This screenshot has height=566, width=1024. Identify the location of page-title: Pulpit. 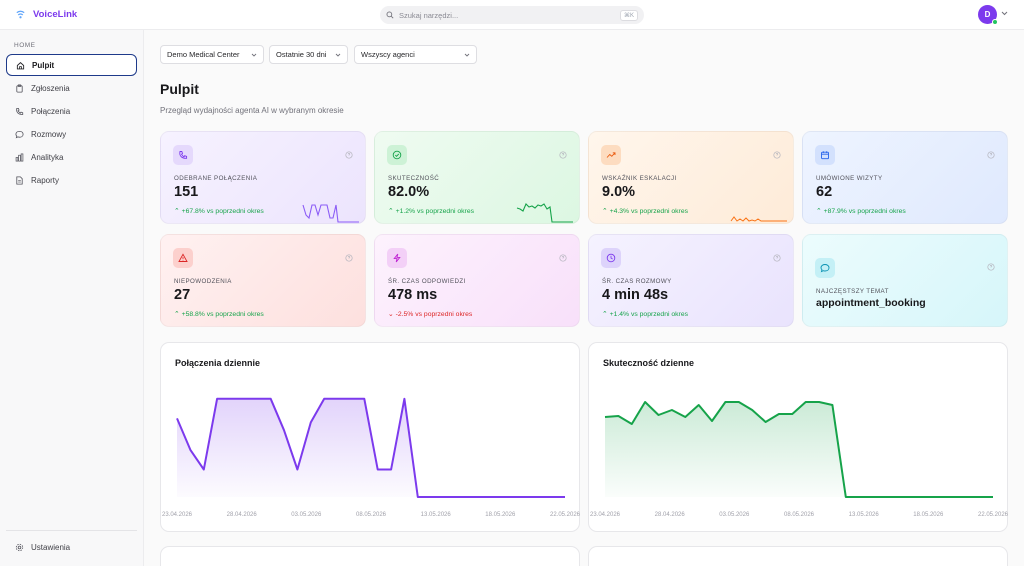
(179, 89).